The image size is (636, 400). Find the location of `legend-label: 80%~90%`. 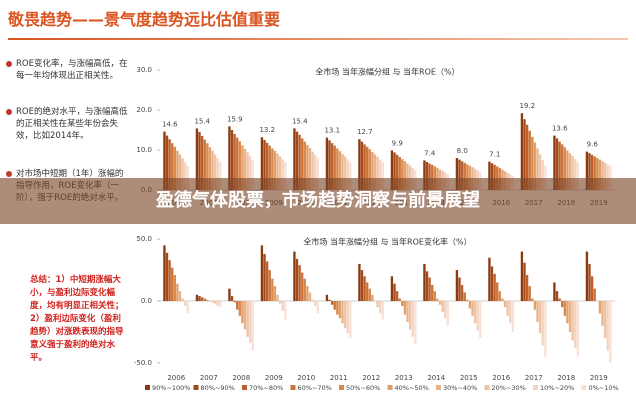

legend-label: 80%~90% is located at coordinates (218, 388).